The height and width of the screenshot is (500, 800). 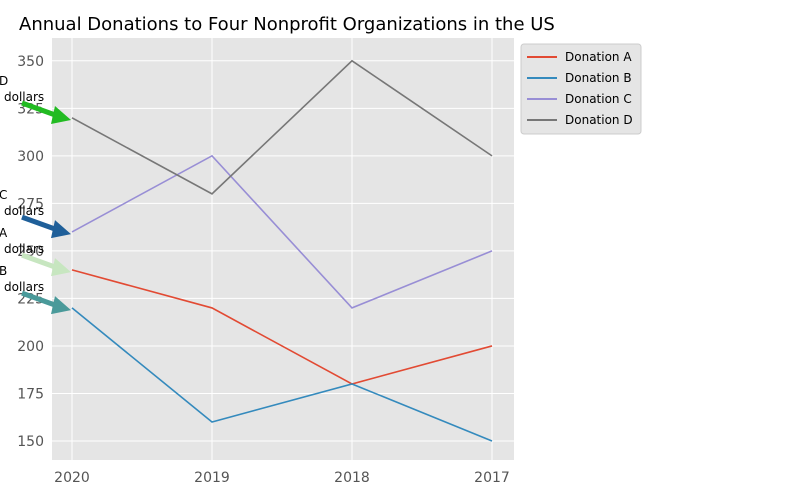 I want to click on legend: Donation A Donation B Donation C Donation D, so click(x=581, y=89).